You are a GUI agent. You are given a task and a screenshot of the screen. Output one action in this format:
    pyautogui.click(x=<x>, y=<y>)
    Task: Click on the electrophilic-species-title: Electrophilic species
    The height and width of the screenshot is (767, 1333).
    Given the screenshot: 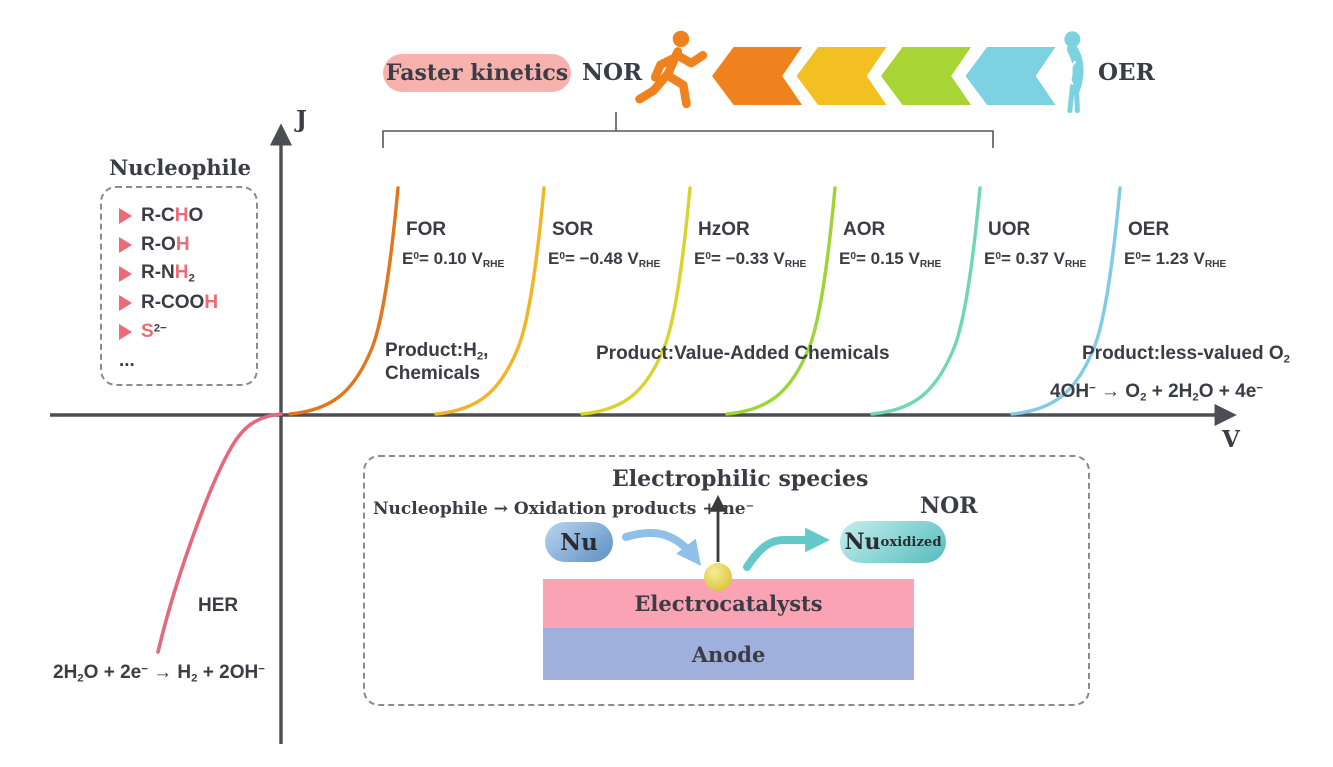 What is the action you would take?
    pyautogui.click(x=740, y=479)
    